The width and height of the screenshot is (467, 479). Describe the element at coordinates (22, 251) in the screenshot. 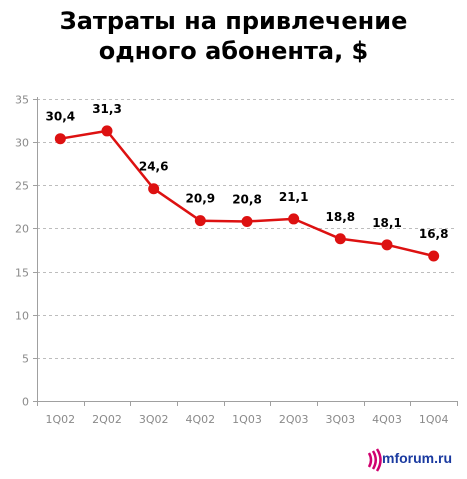

I see `y-tick-labels: 0 5 10 15 20 25 30 35` at that location.